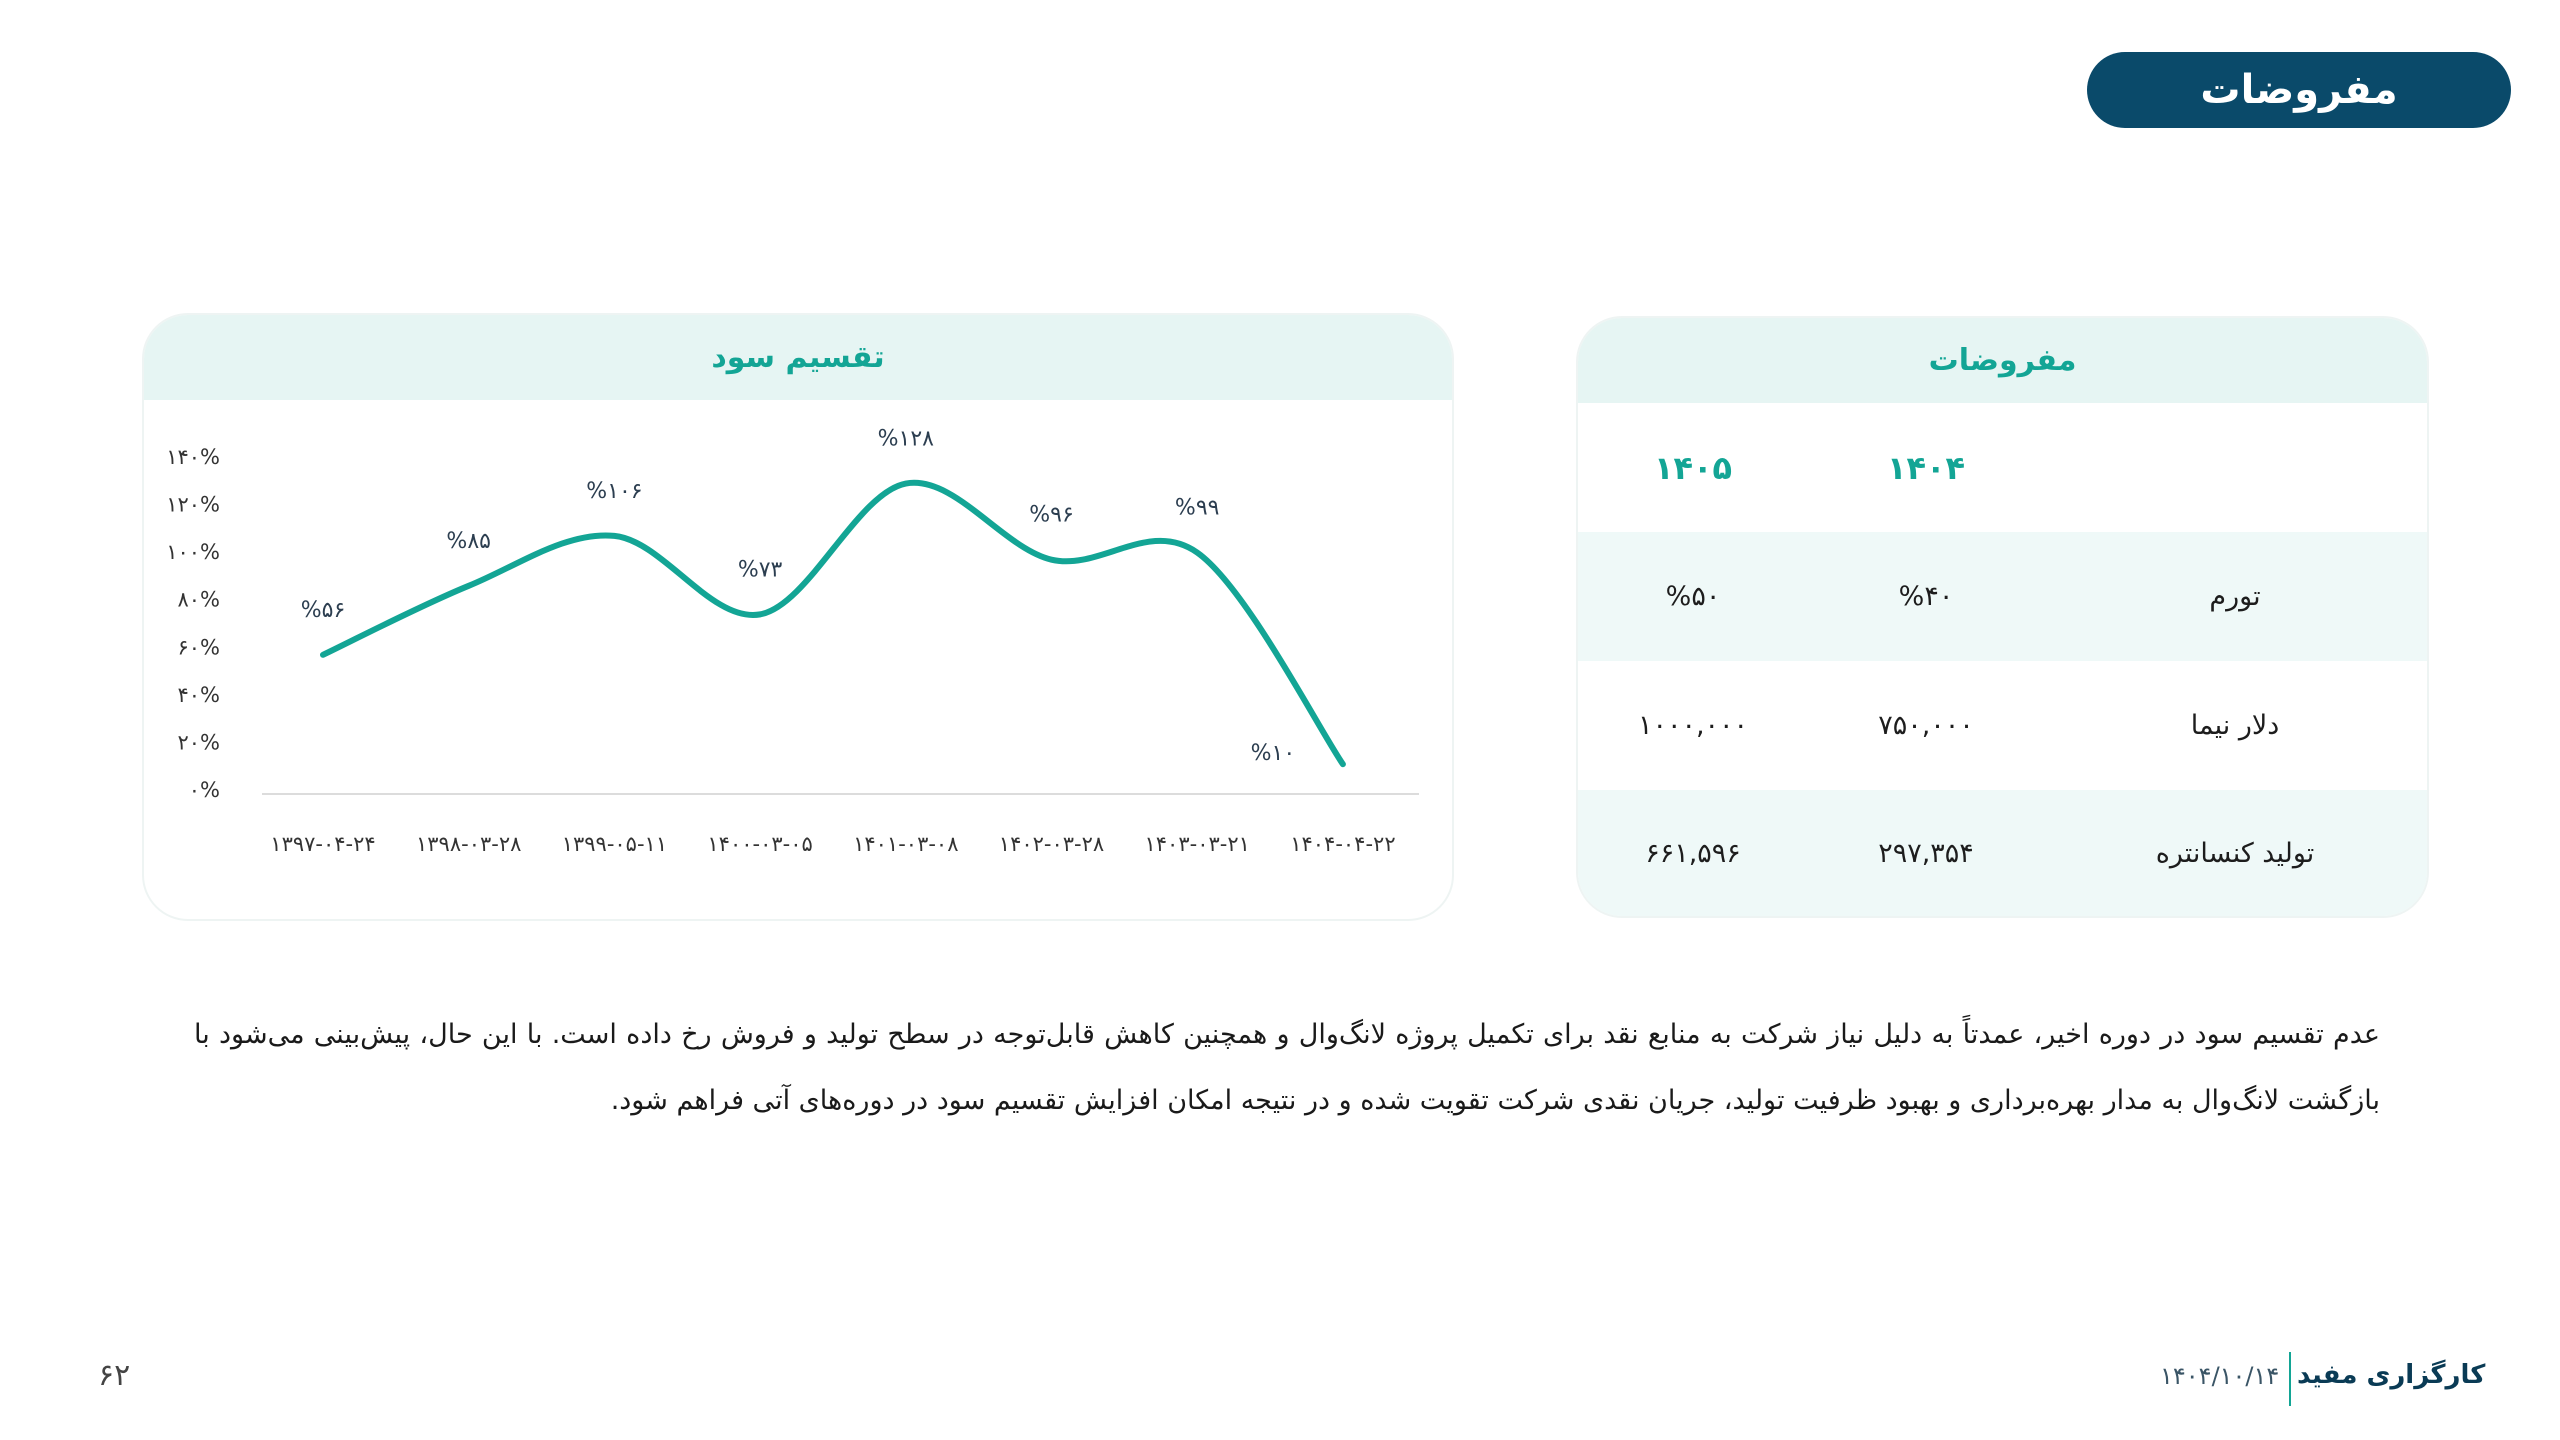 The image size is (2560, 1440). Describe the element at coordinates (1197, 508) in the screenshot. I see `data-label: %۹۹` at that location.